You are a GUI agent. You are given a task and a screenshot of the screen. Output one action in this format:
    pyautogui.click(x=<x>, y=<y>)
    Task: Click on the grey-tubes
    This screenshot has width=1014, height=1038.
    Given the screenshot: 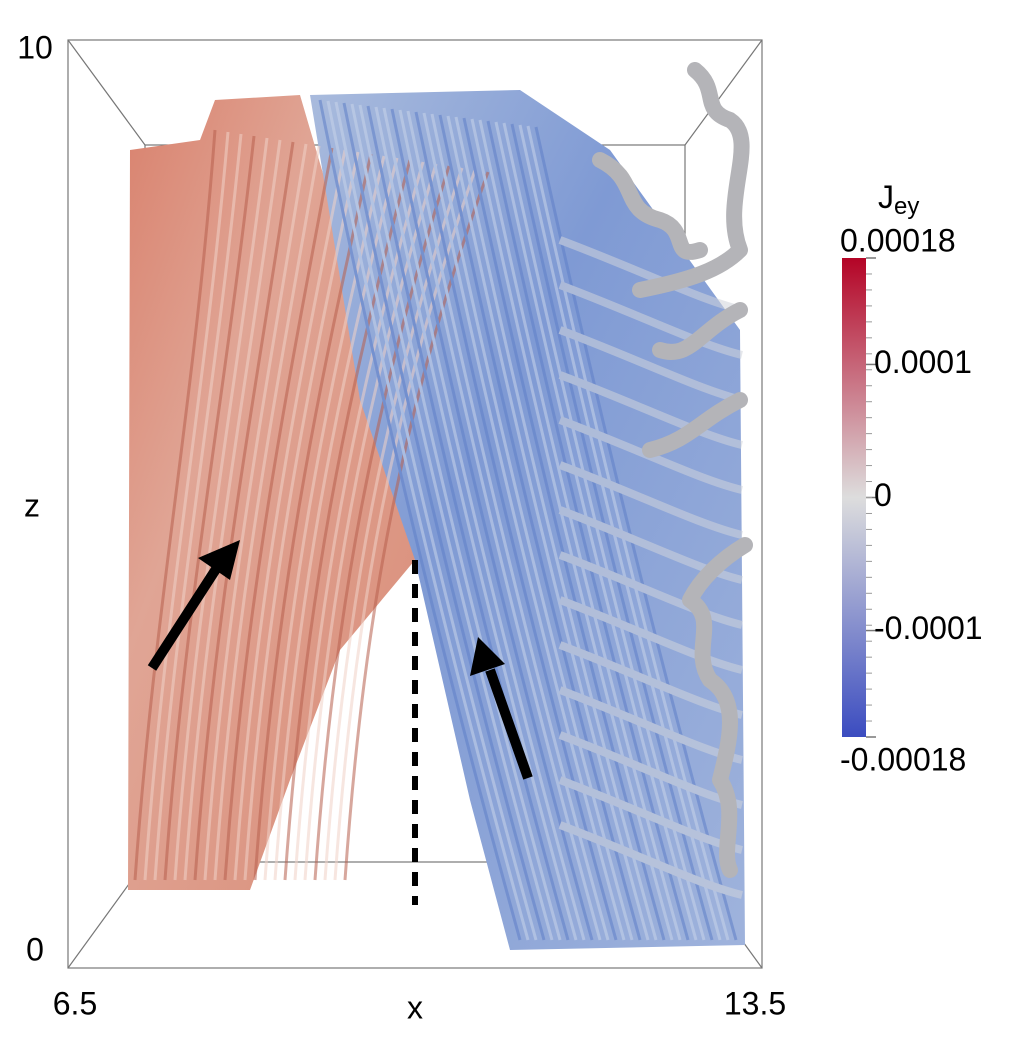 What is the action you would take?
    pyautogui.click(x=672, y=470)
    